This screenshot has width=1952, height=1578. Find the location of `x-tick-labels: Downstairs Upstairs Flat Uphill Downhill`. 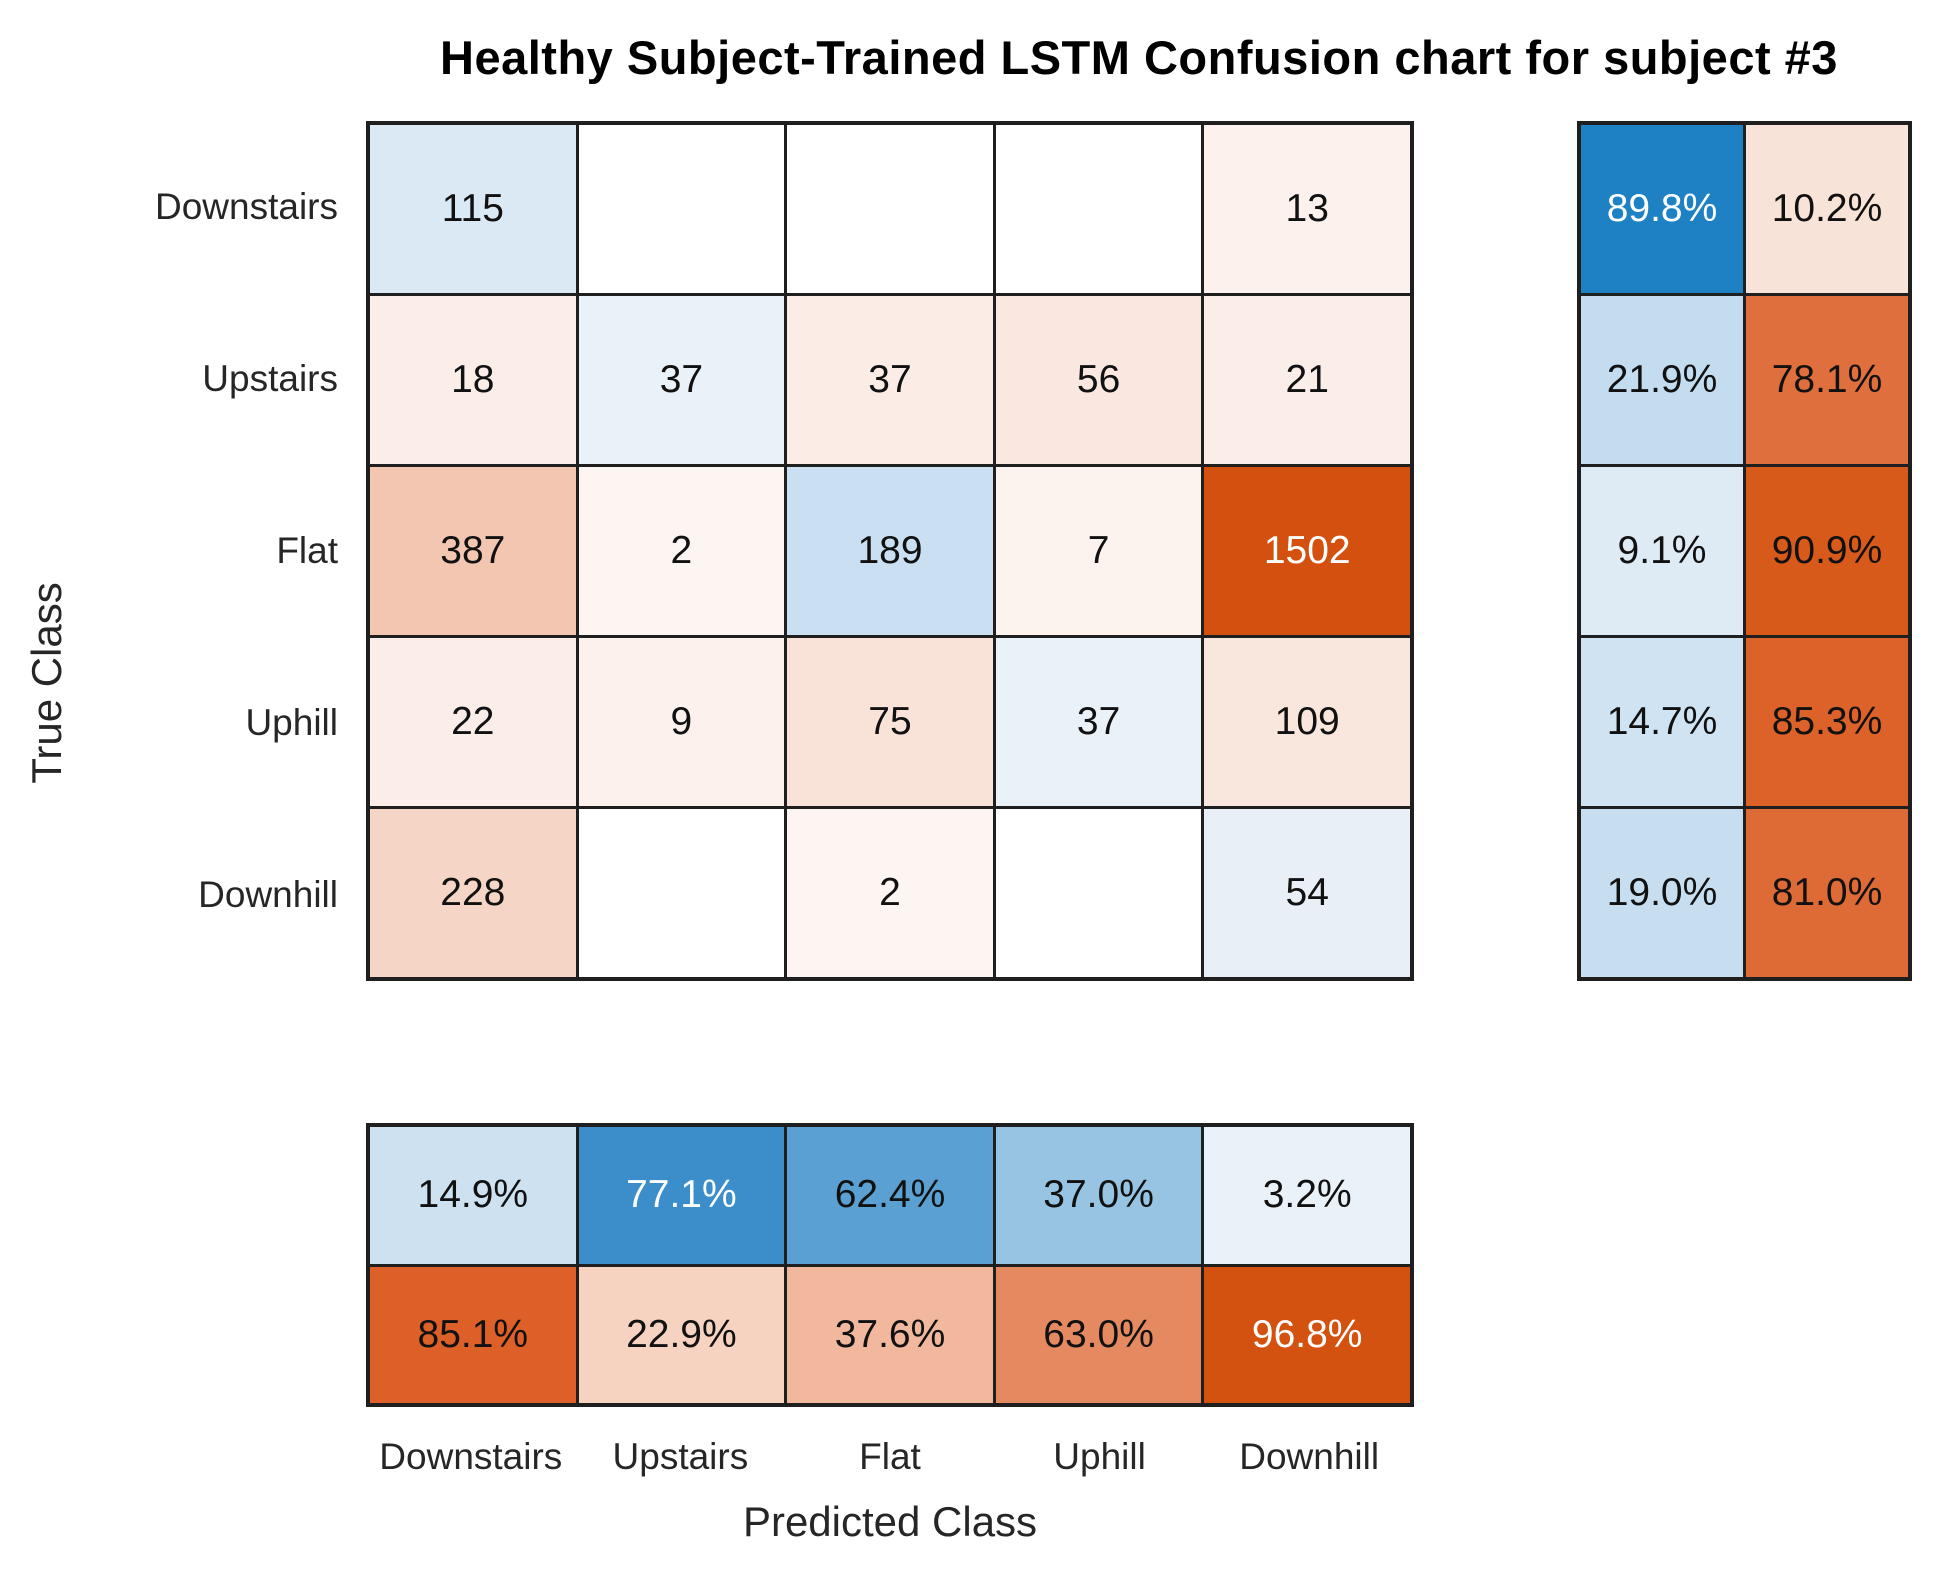

x-tick-labels: Downstairs Upstairs Flat Uphill Downhill is located at coordinates (890, 1457).